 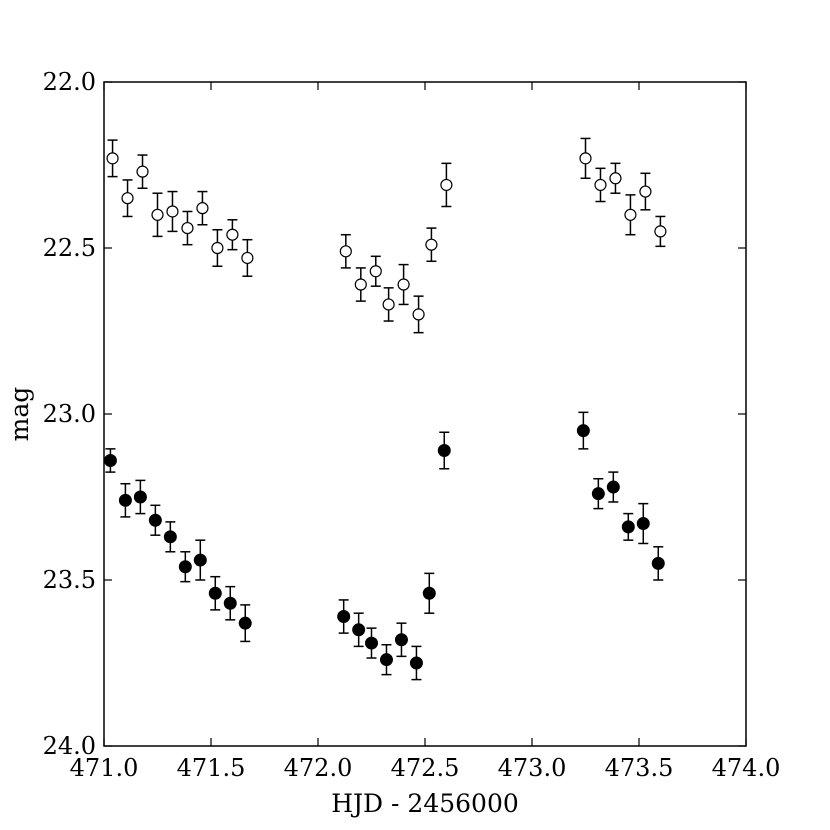 What do you see at coordinates (69, 746) in the screenshot?
I see `y-tick-label: 24.0` at bounding box center [69, 746].